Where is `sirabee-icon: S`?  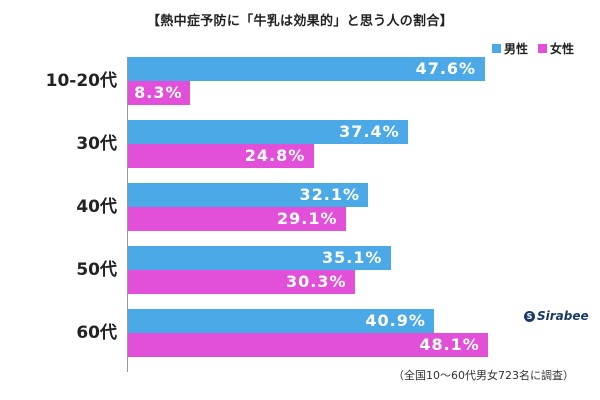
sirabee-icon: S is located at coordinates (529, 316).